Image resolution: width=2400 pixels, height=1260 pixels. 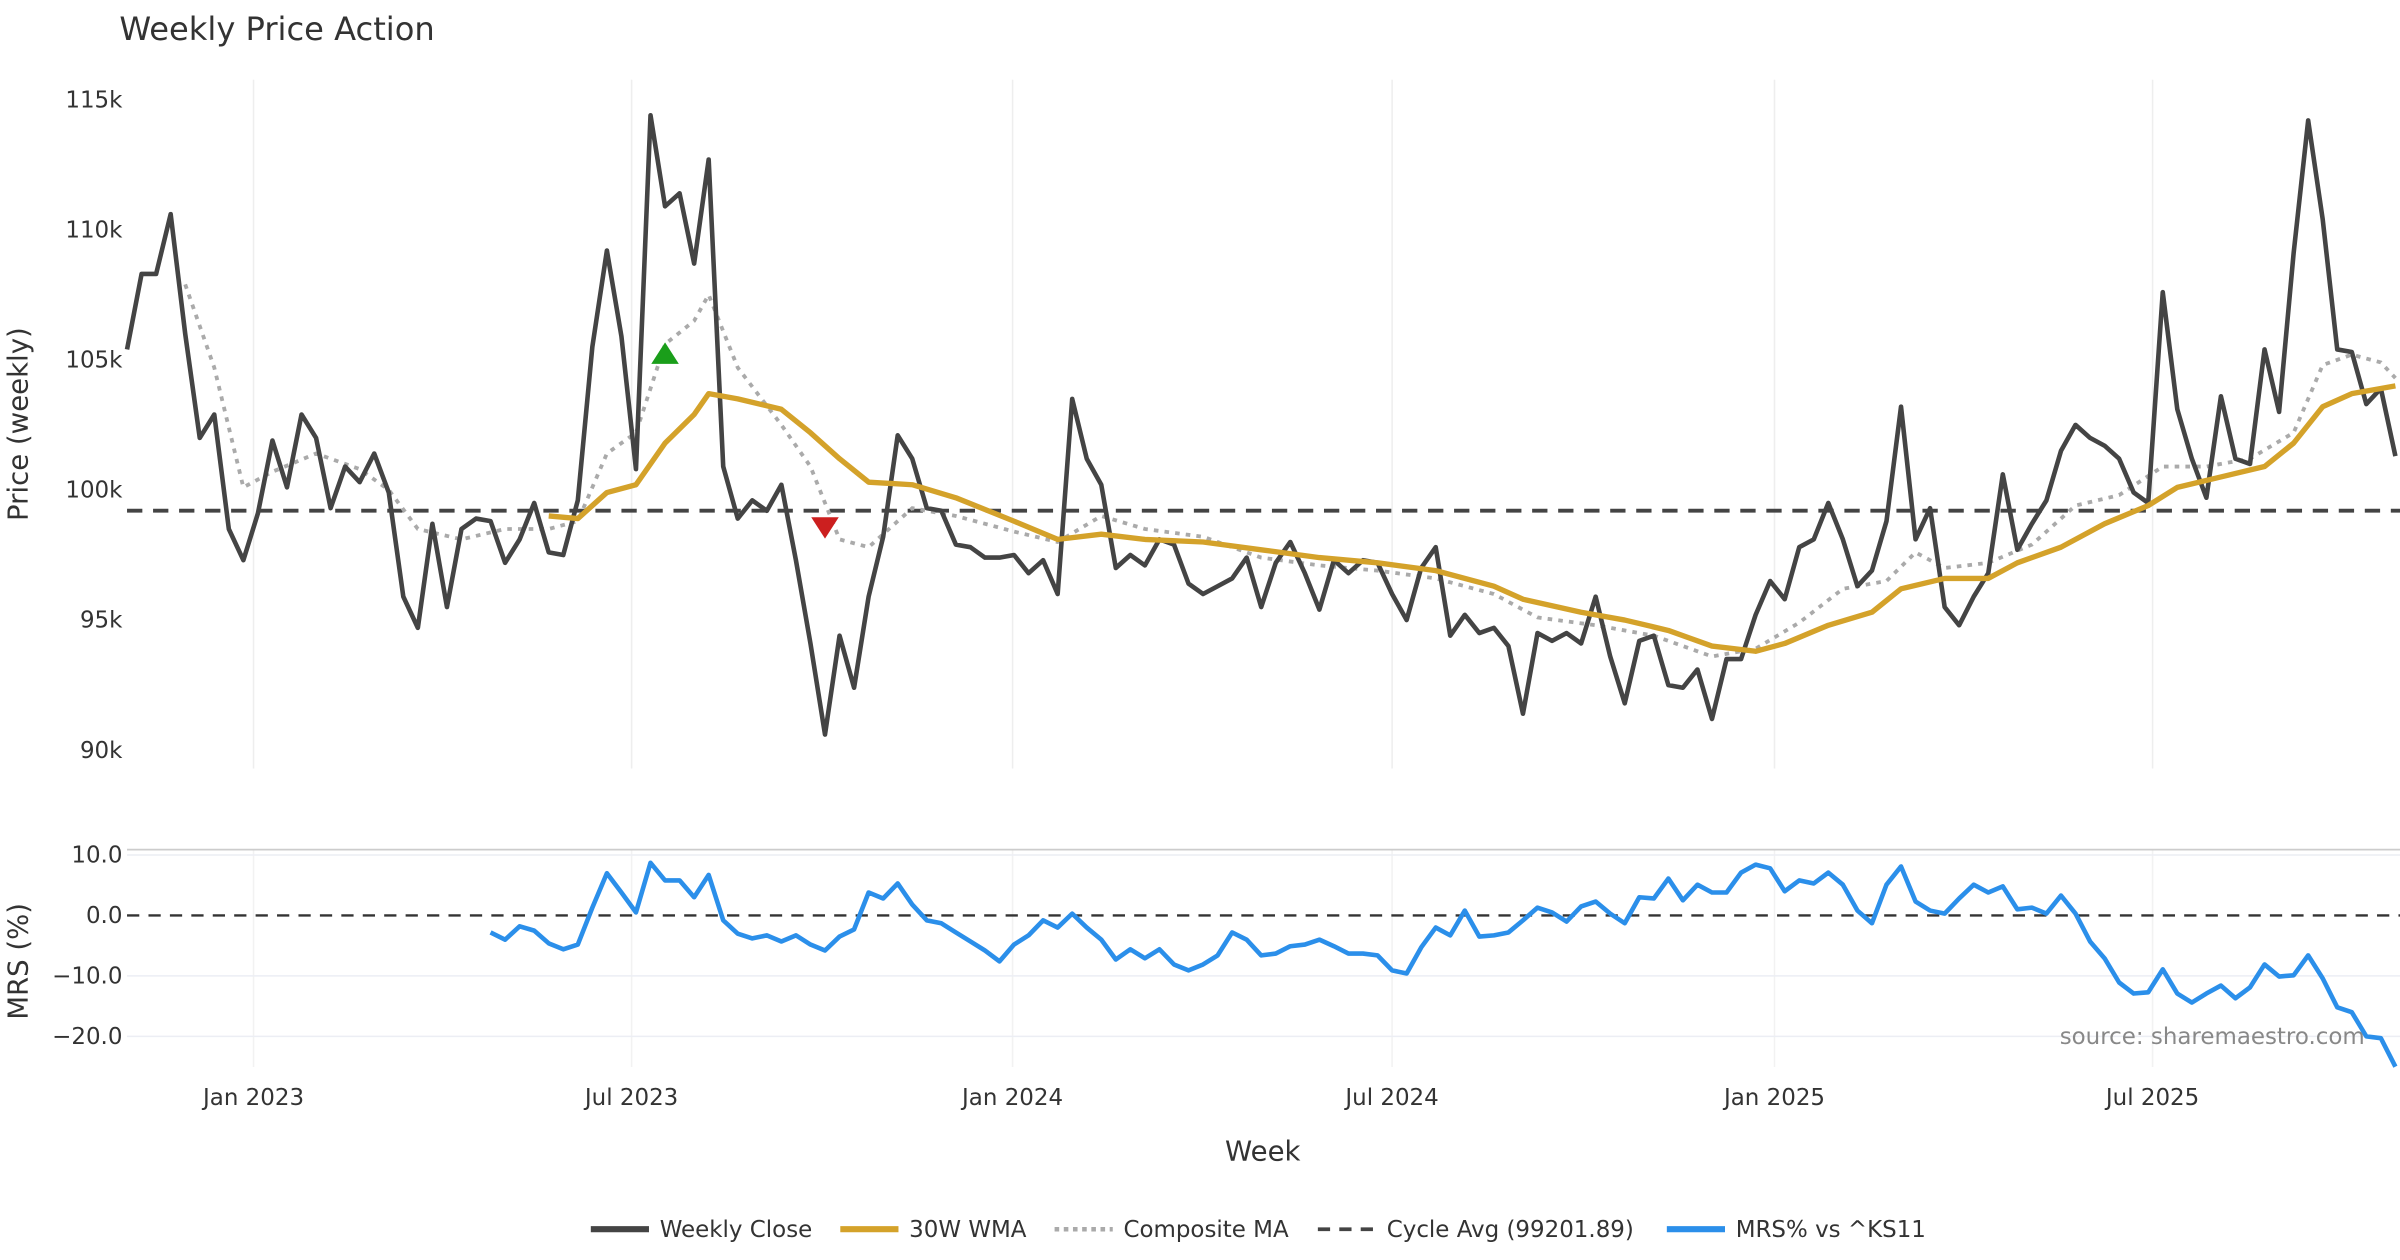 I want to click on mrs-y-label: MRS (%), so click(x=19, y=961).